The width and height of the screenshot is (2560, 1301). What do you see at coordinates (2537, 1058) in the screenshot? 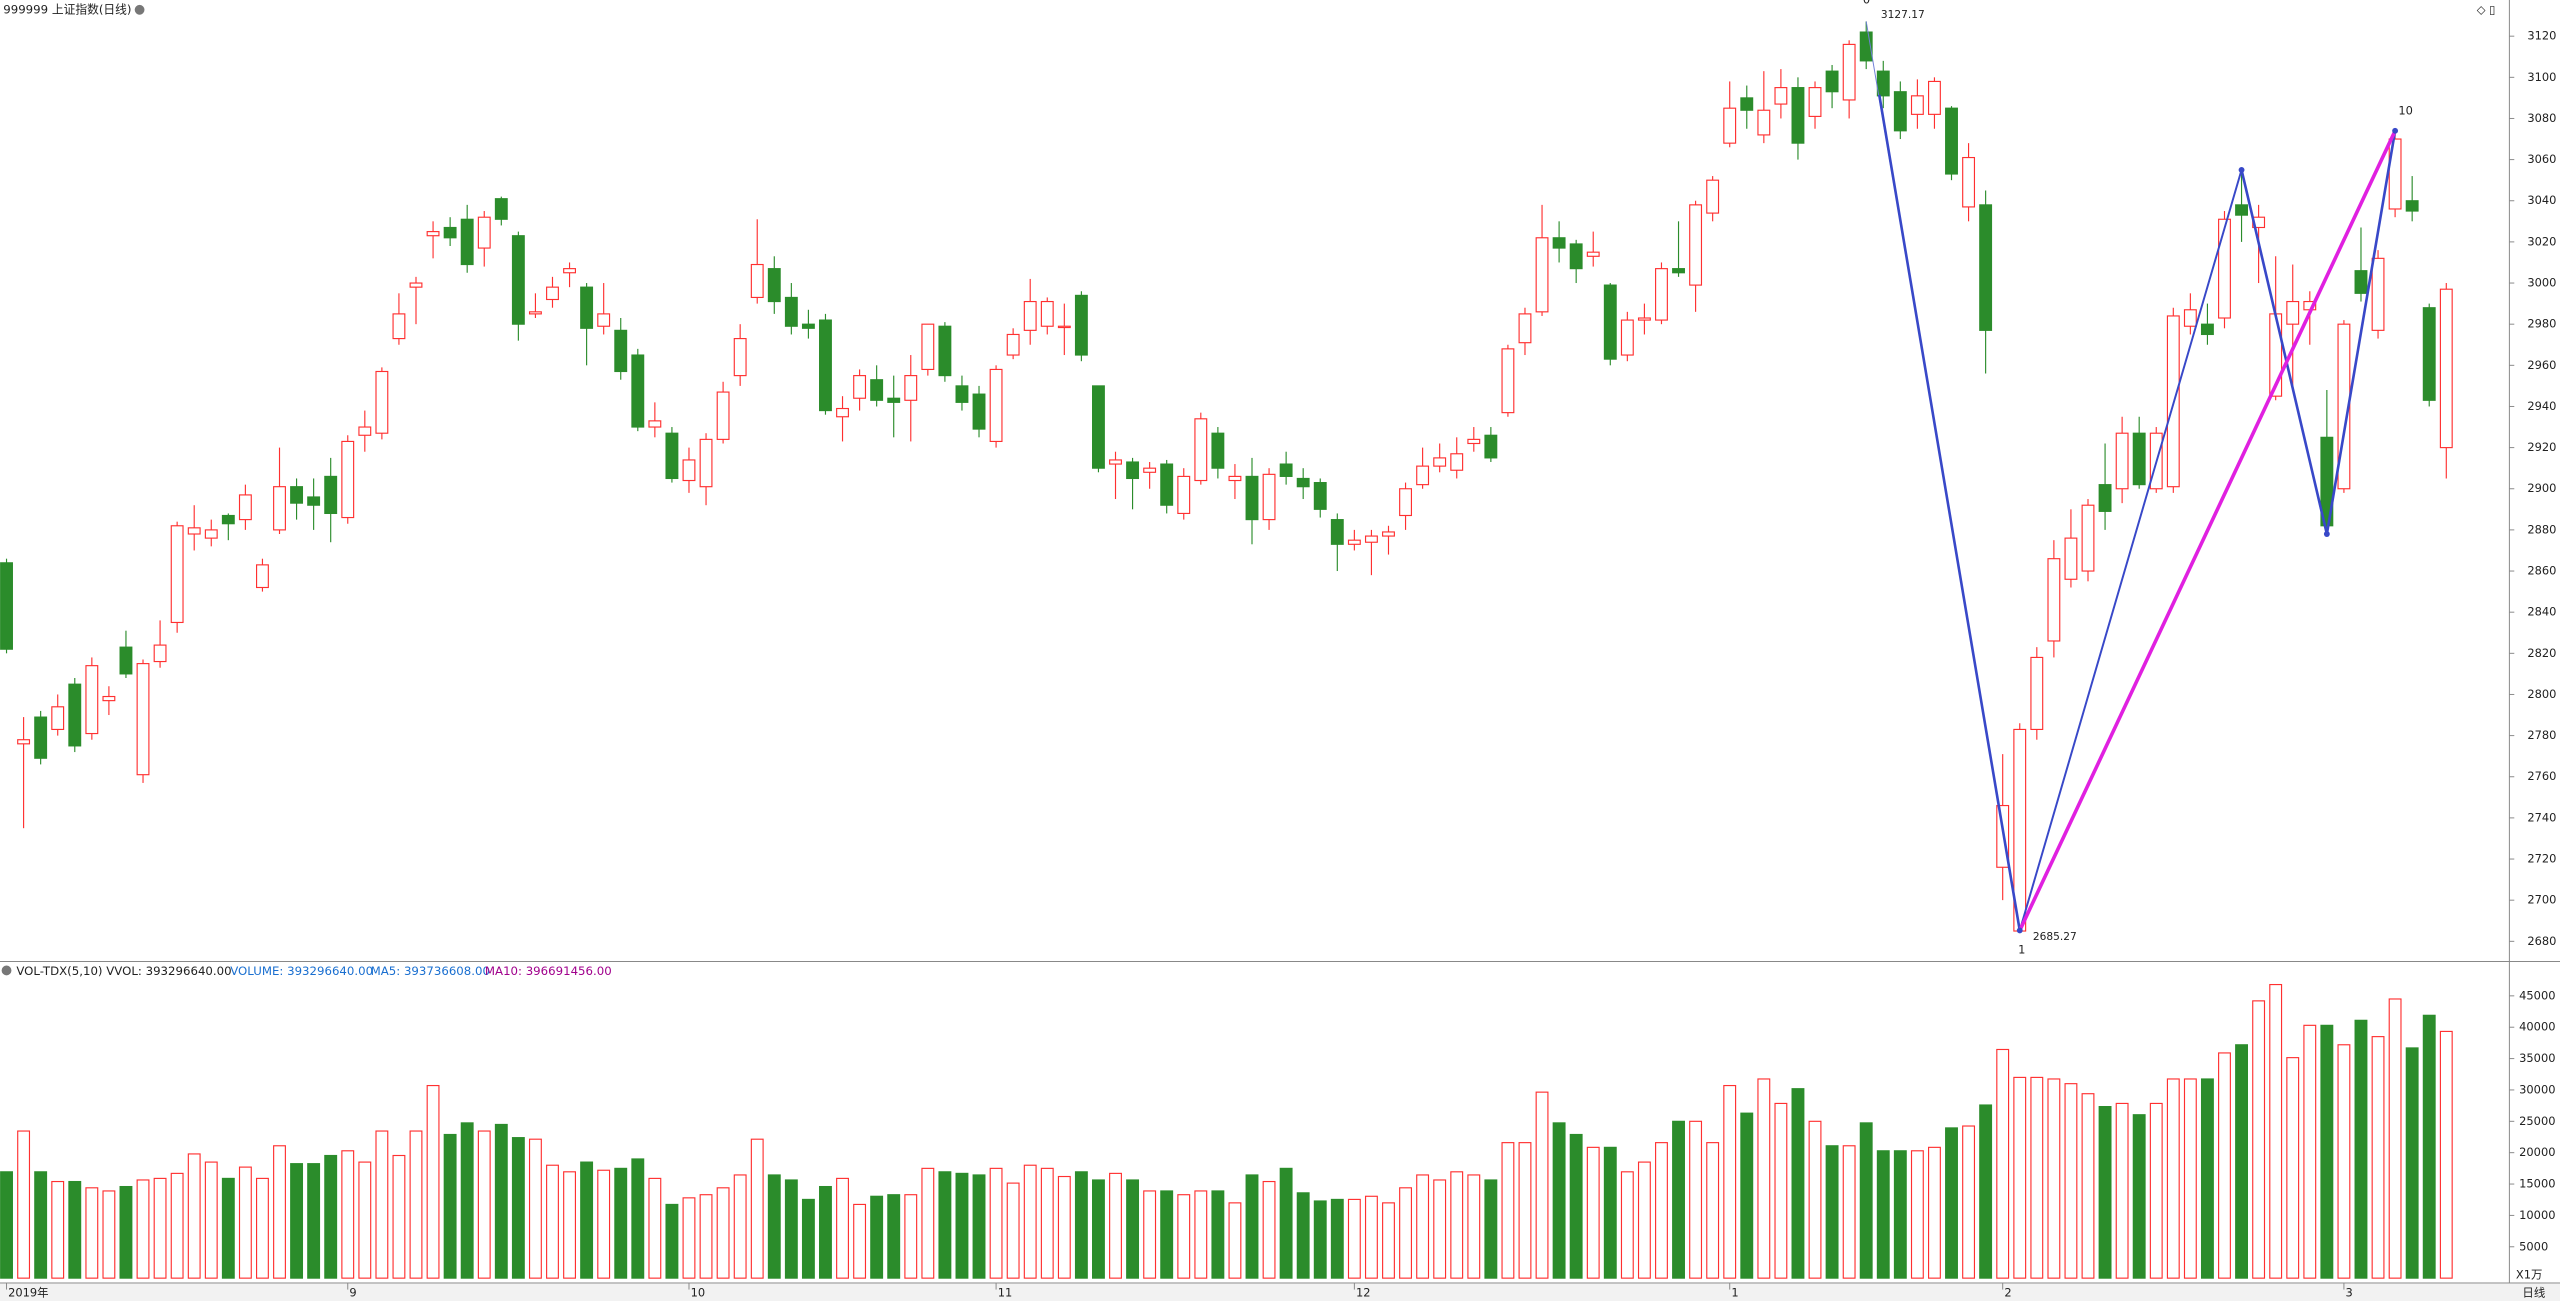
I see `y2-tick-label: 35000` at bounding box center [2537, 1058].